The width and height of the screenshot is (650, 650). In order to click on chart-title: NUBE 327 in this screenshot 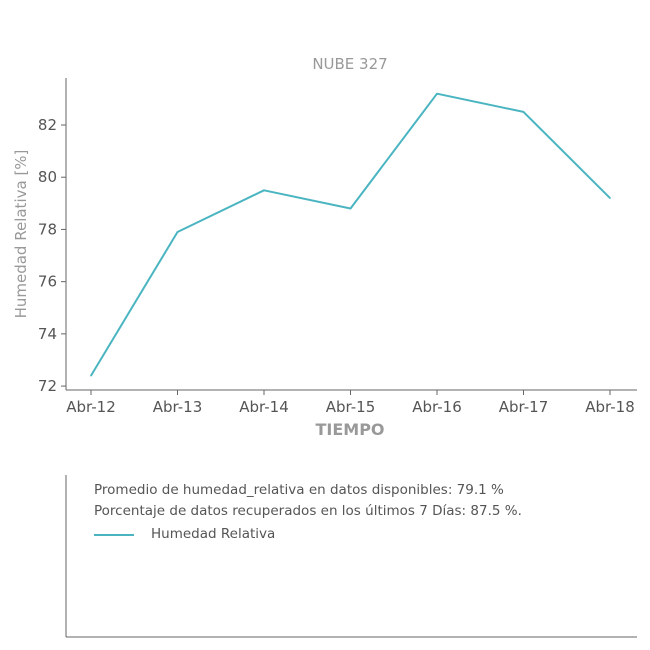, I will do `click(349, 64)`.